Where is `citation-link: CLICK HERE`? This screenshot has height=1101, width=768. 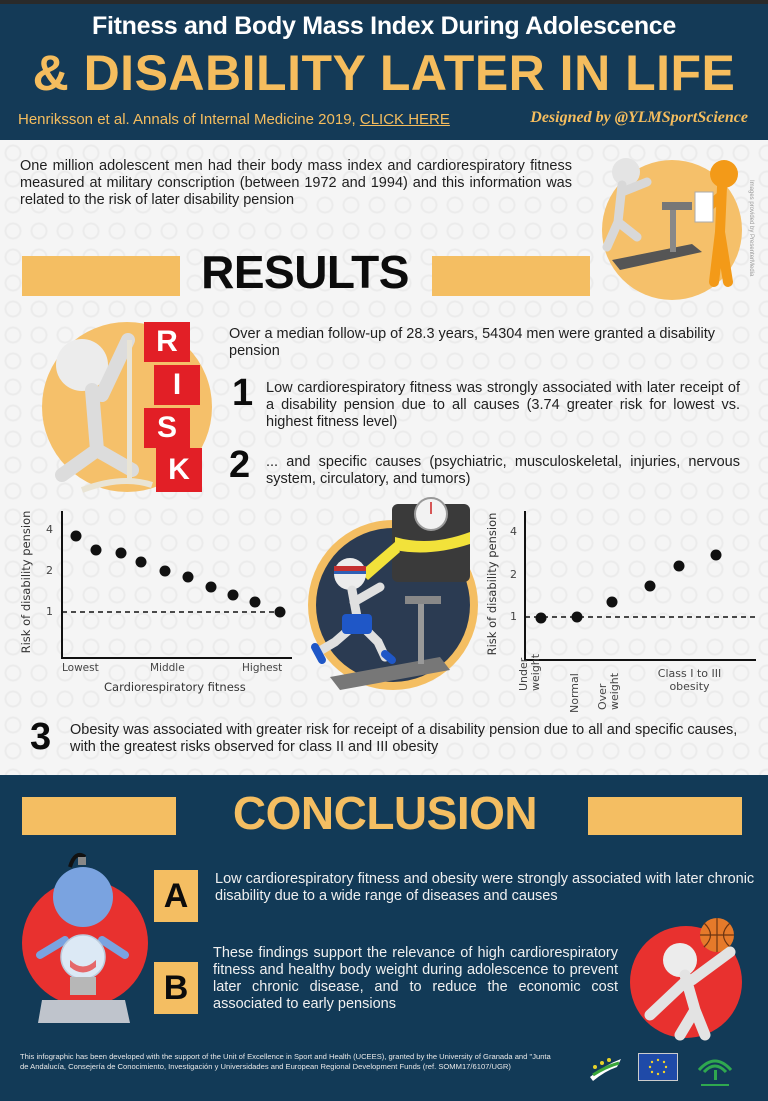 citation-link: CLICK HERE is located at coordinates (404, 119).